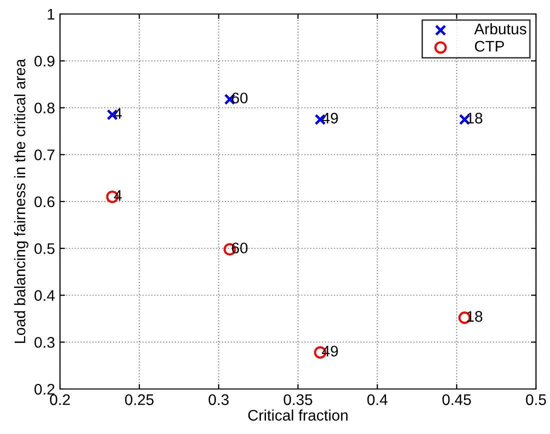  Describe the element at coordinates (330, 118) in the screenshot. I see `annotation: 49` at that location.